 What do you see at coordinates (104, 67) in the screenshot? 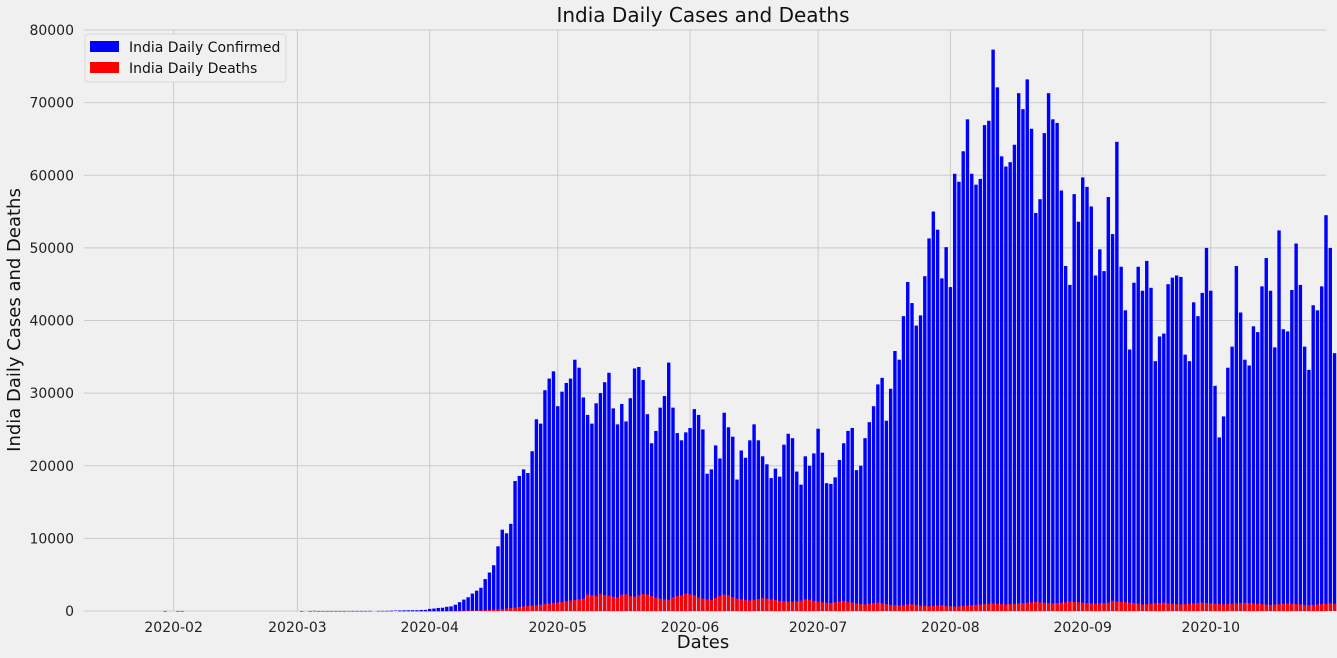
I see `legend-swatch-deaths` at bounding box center [104, 67].